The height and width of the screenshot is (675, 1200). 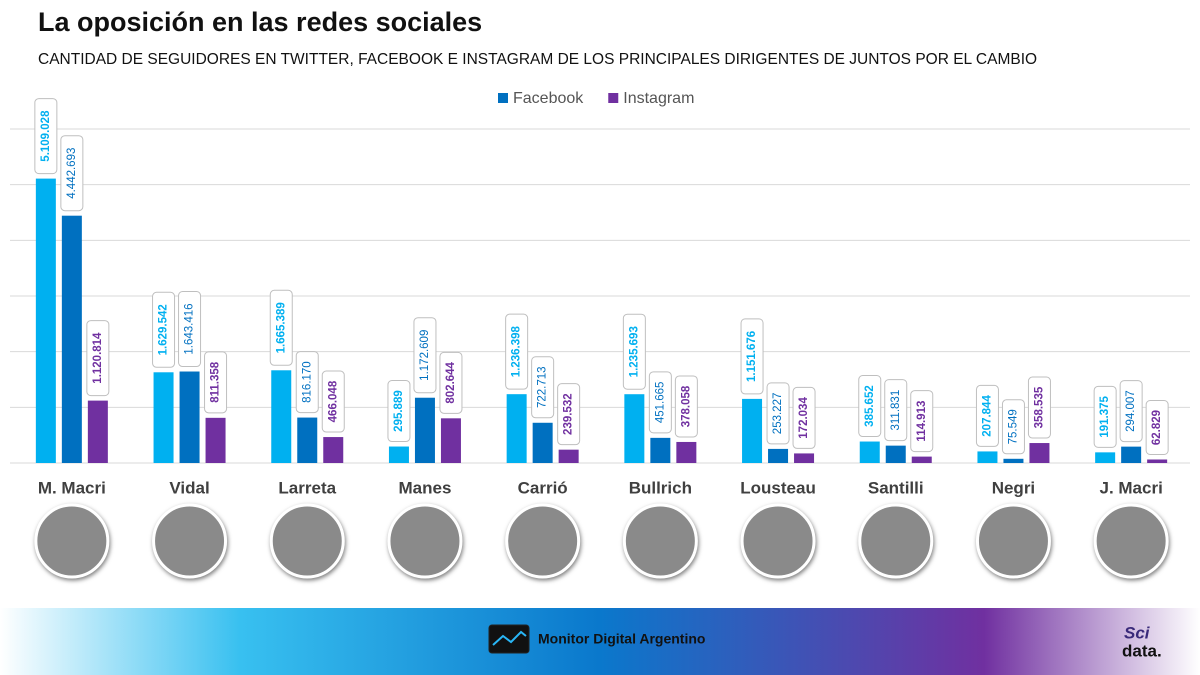 I want to click on value-label: 294.007, so click(x=1131, y=411).